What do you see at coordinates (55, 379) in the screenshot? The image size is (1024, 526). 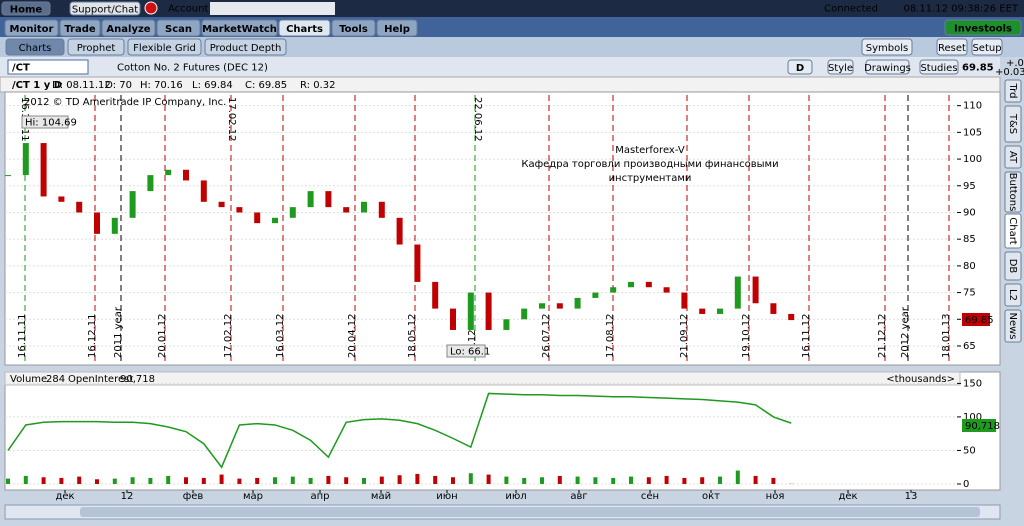 I see `legend: 284` at bounding box center [55, 379].